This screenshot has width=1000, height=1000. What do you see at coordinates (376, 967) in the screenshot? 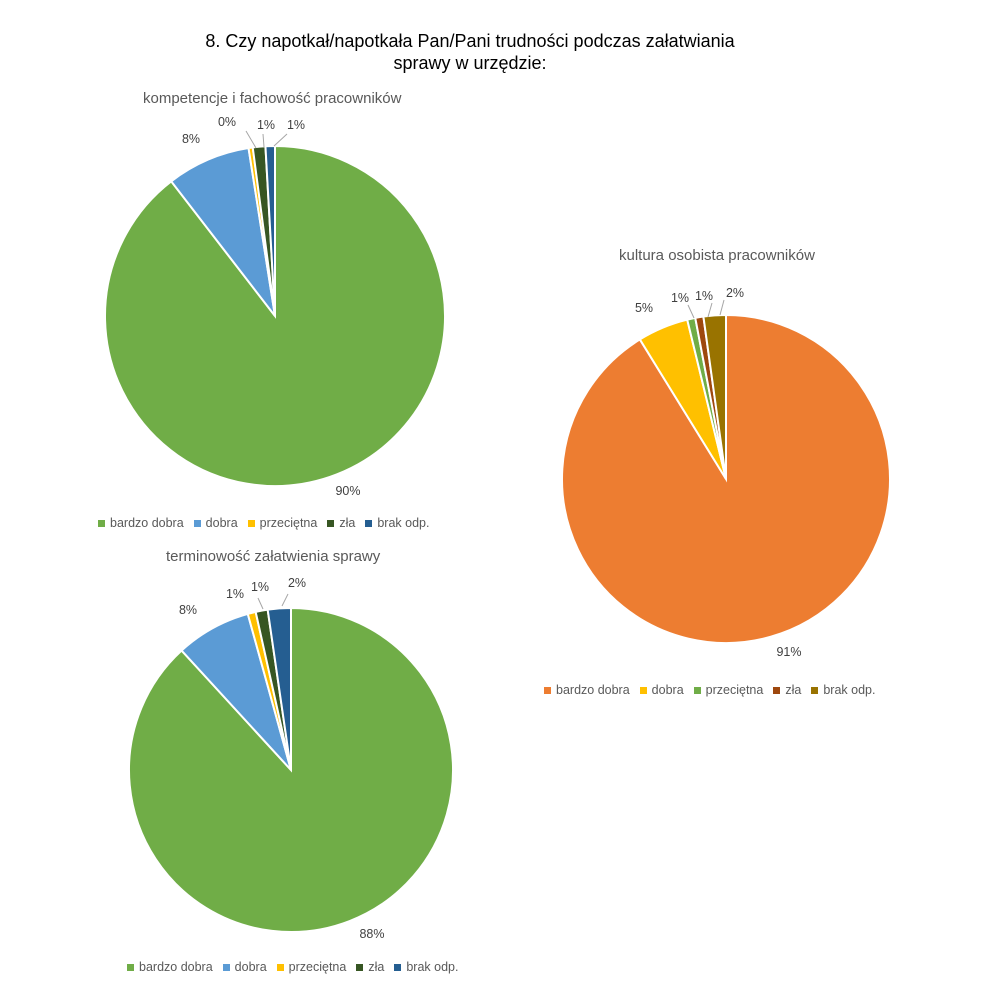
I see `legend-2-label-3: zła` at bounding box center [376, 967].